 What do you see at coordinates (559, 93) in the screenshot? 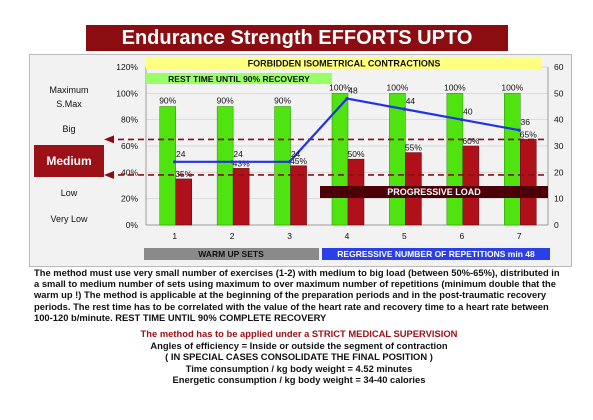
I see `right-tick-label: 50` at bounding box center [559, 93].